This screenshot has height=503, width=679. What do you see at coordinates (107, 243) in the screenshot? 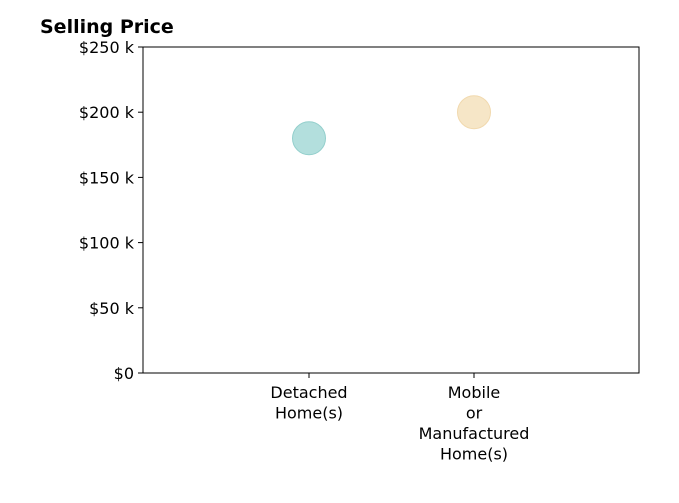
I see `y-tick-label: $100 k` at bounding box center [107, 243].